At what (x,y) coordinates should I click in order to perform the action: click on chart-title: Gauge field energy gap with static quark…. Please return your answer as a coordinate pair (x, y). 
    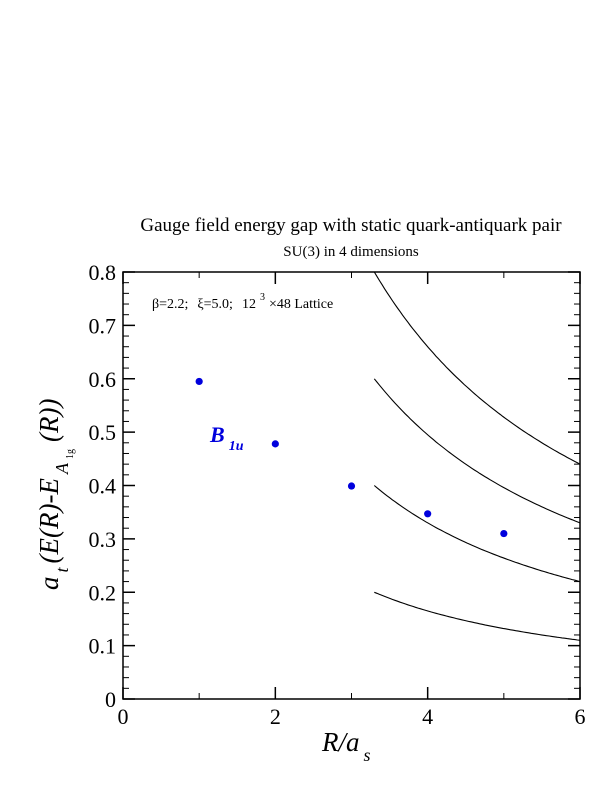
    Looking at the image, I should click on (351, 225).